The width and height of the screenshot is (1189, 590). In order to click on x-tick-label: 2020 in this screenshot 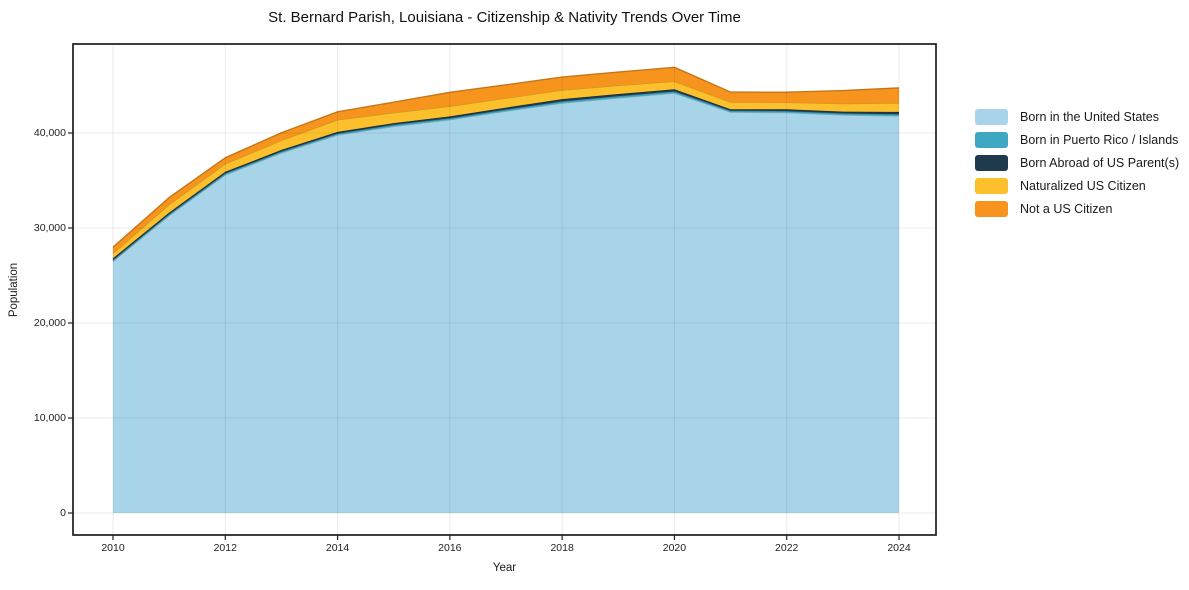, I will do `click(674, 548)`.